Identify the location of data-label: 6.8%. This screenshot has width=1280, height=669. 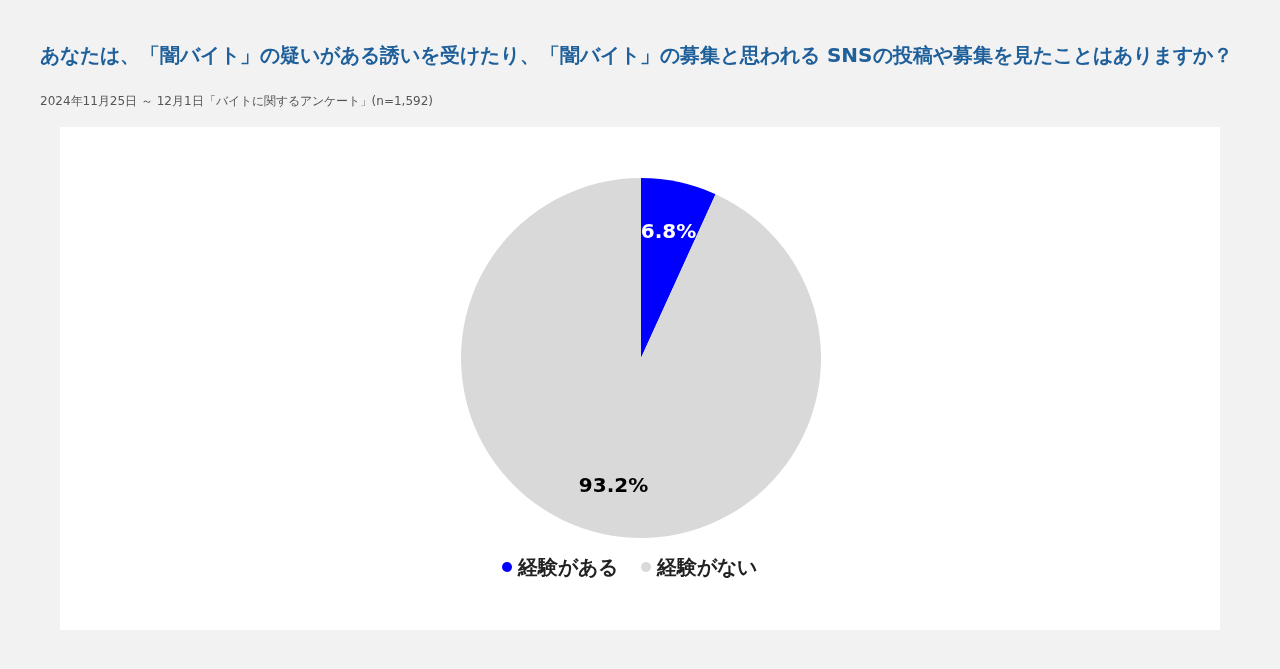
(668, 231).